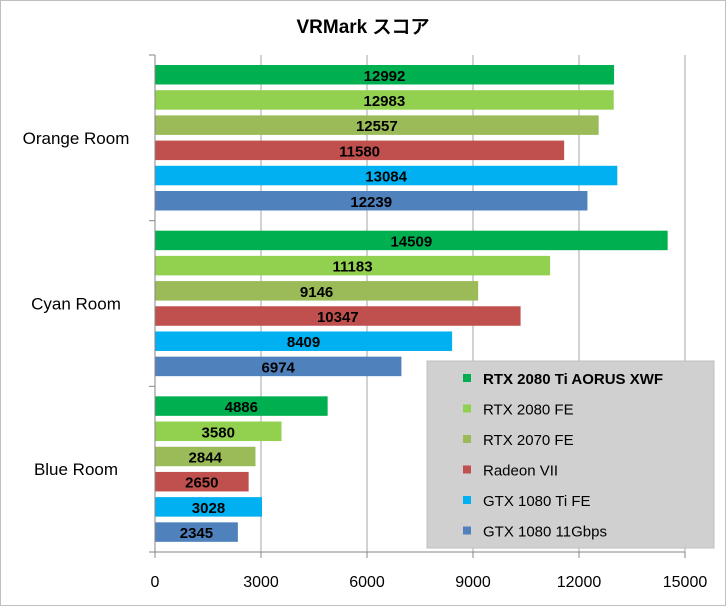 This screenshot has width=726, height=606. I want to click on bar-value-label: 9146, so click(316, 292).